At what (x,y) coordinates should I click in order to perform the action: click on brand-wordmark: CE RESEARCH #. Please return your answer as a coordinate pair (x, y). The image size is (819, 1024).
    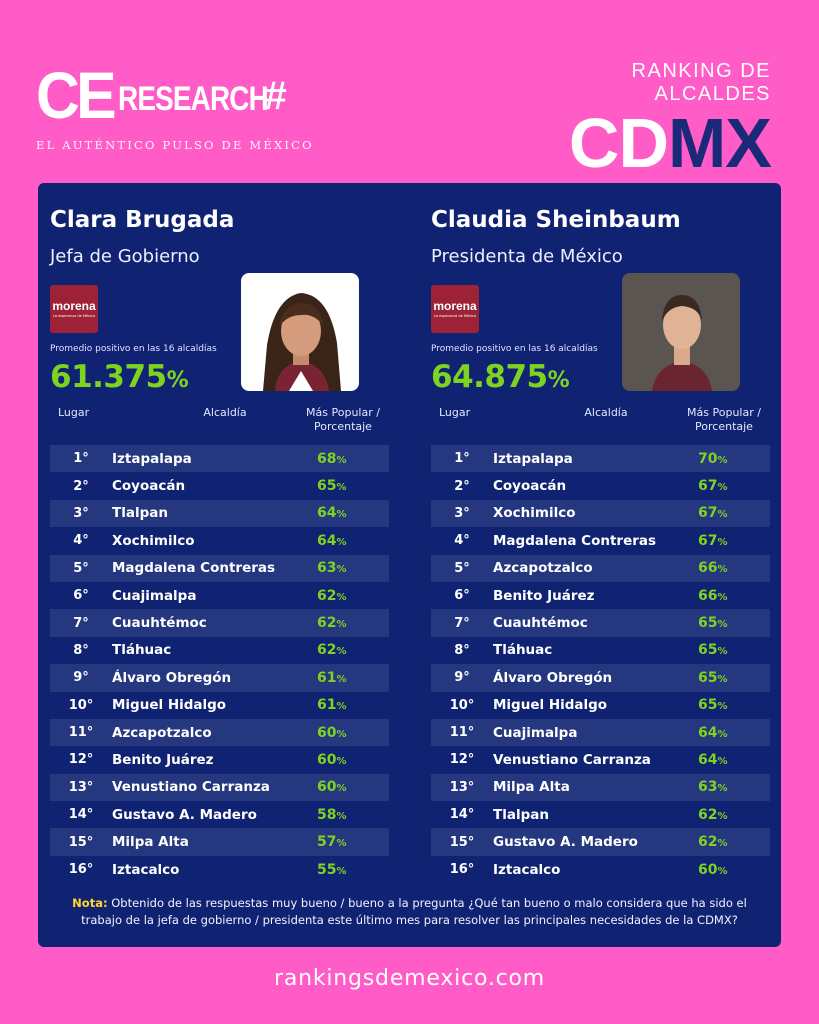
    Looking at the image, I should click on (161, 95).